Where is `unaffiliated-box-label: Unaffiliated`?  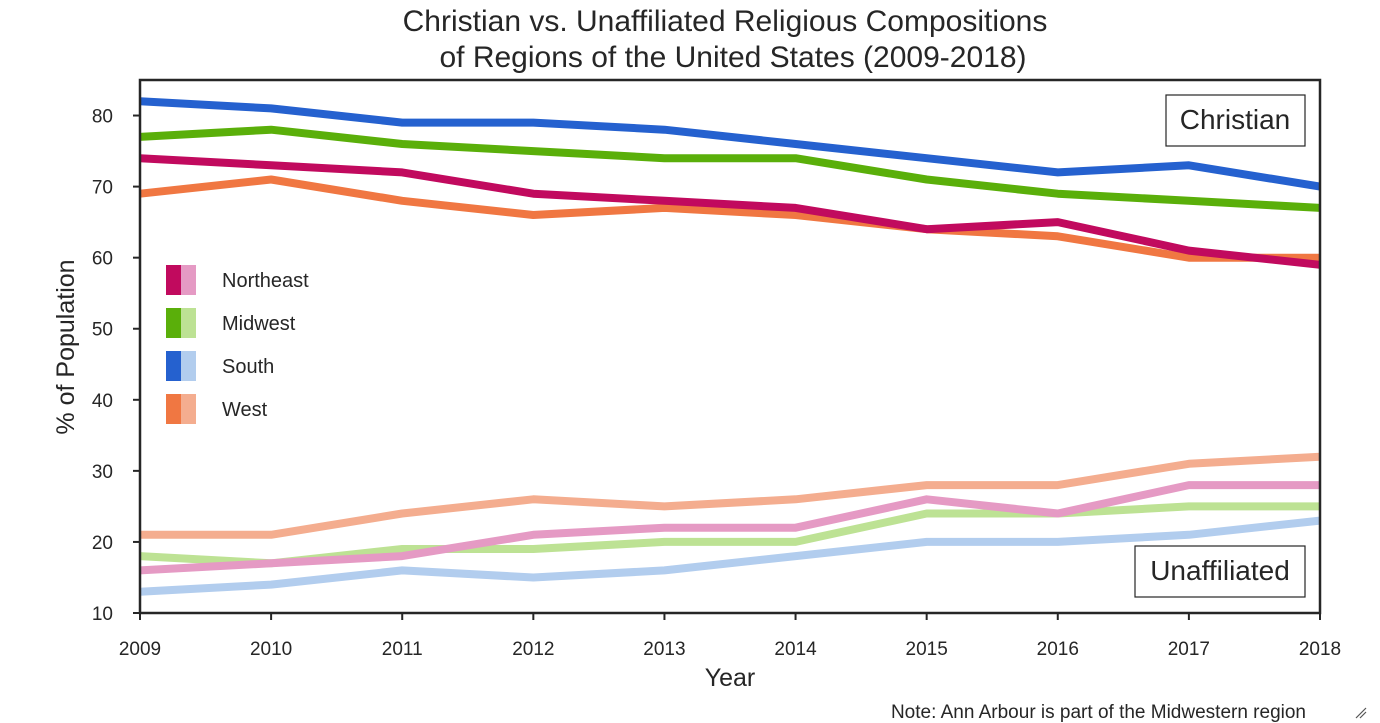
unaffiliated-box-label: Unaffiliated is located at coordinates (1220, 570).